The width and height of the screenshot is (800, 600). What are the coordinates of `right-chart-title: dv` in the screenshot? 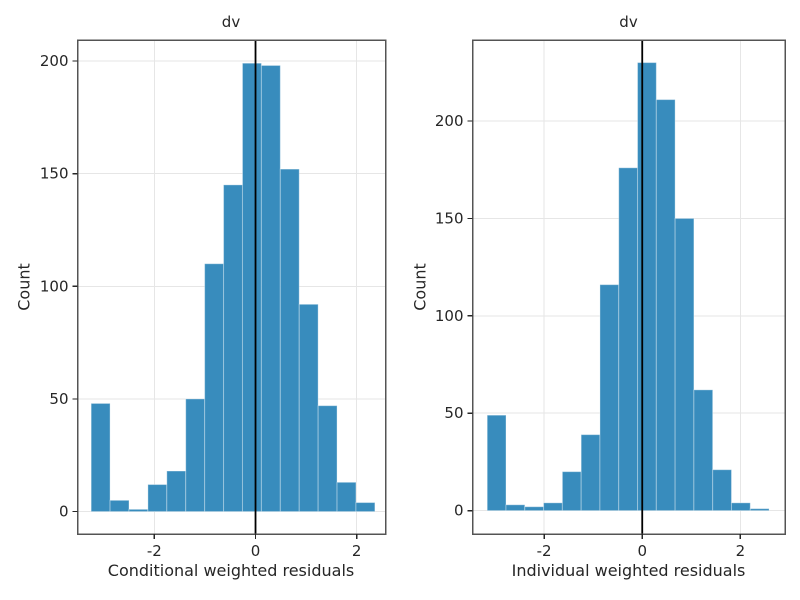 It's located at (628, 22).